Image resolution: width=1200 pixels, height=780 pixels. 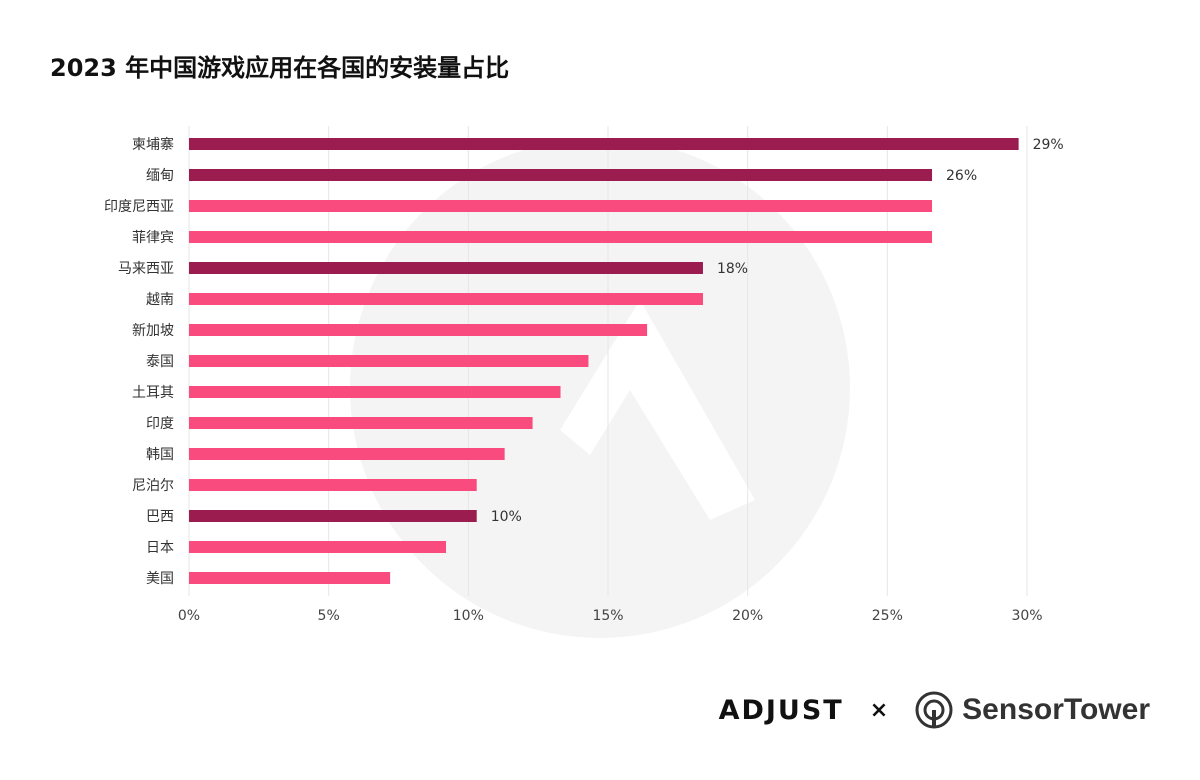 I want to click on sensortower-icon, so click(x=934, y=710).